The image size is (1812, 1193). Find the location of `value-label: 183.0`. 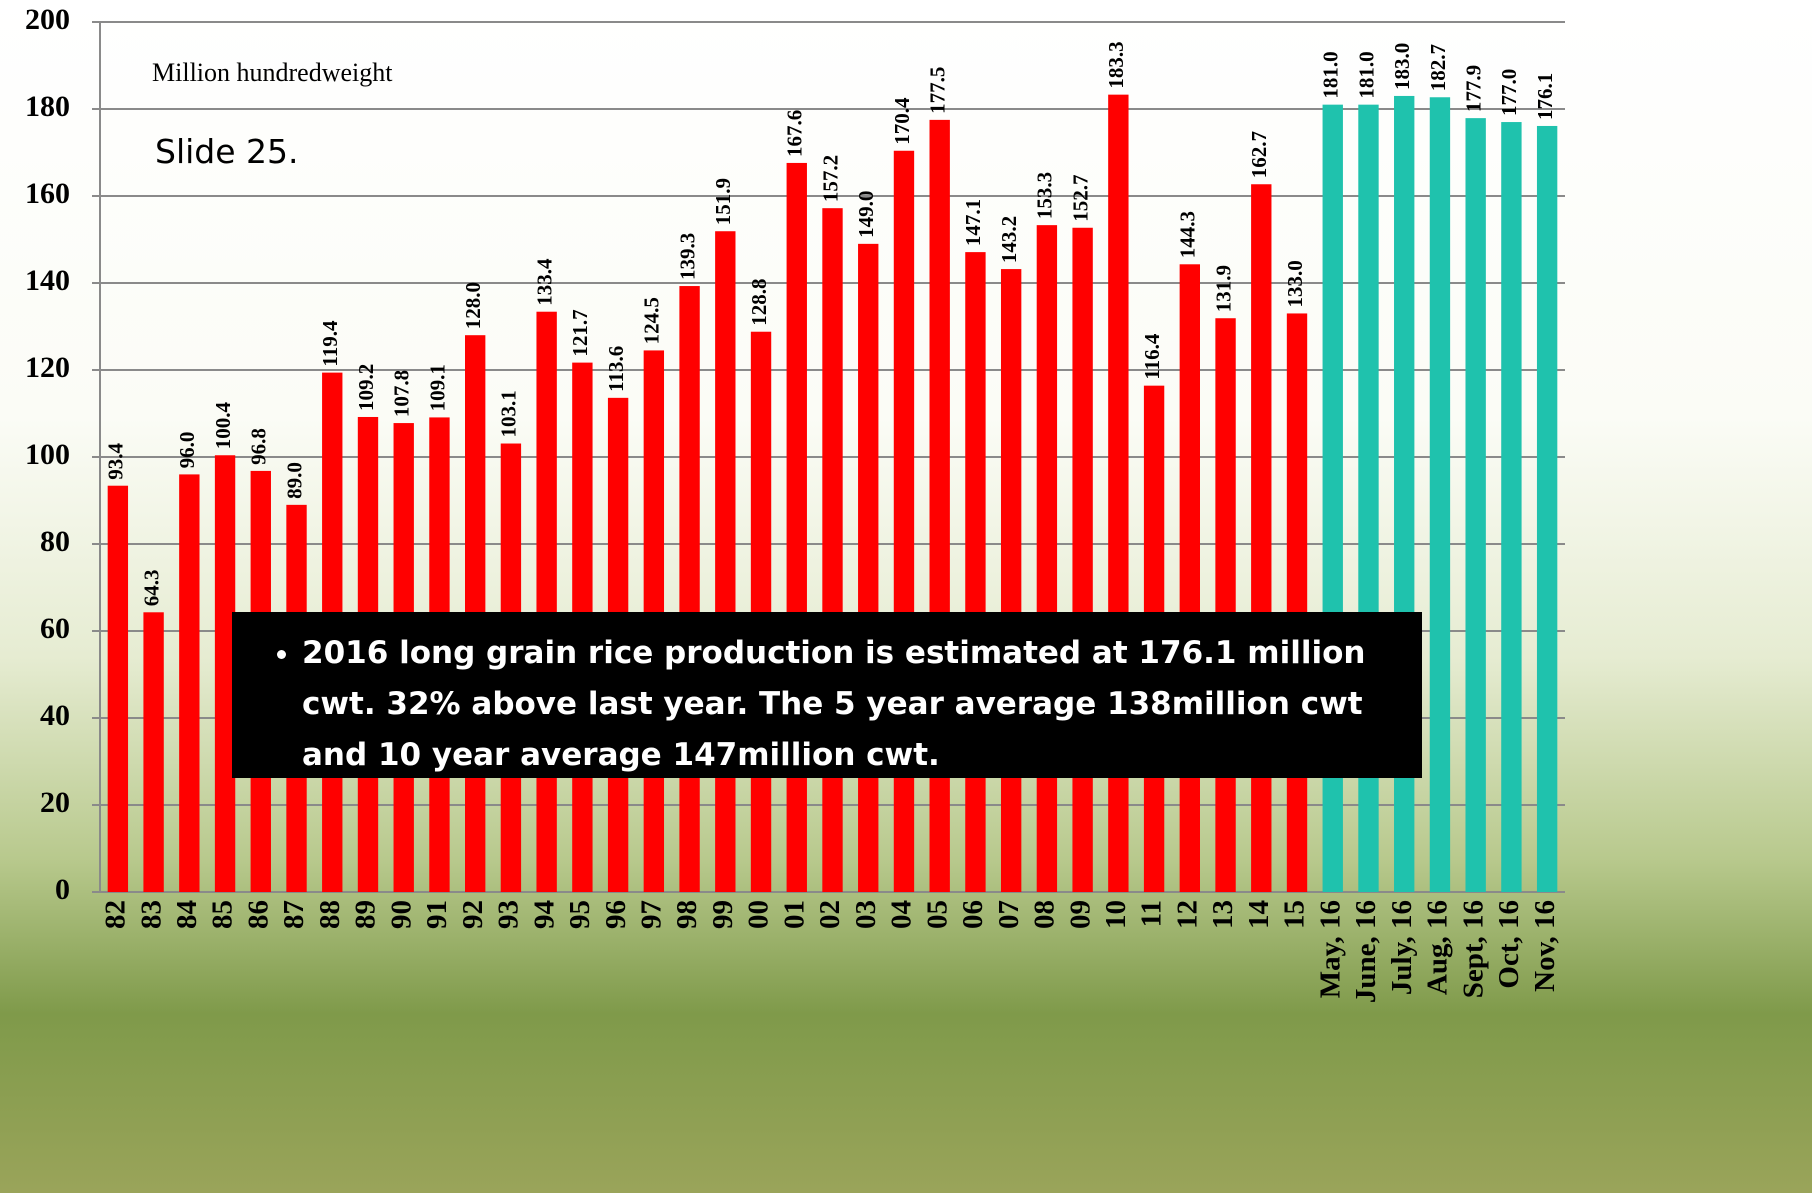

value-label: 183.0 is located at coordinates (1402, 66).